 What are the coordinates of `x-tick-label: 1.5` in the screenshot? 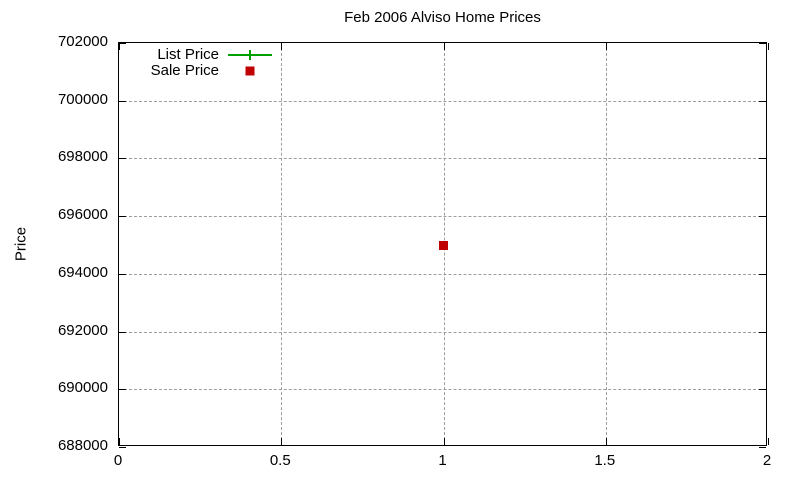 It's located at (605, 460).